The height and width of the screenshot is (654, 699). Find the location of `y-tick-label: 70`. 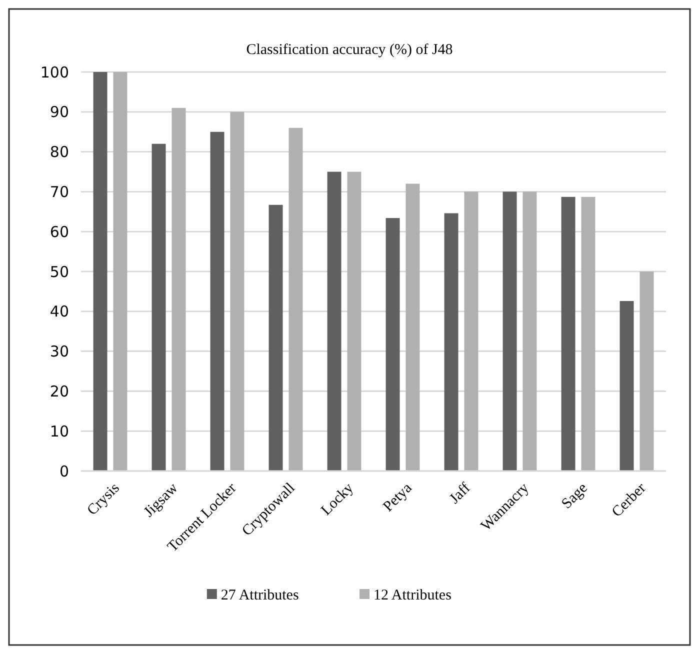

y-tick-label: 70 is located at coordinates (59, 191).